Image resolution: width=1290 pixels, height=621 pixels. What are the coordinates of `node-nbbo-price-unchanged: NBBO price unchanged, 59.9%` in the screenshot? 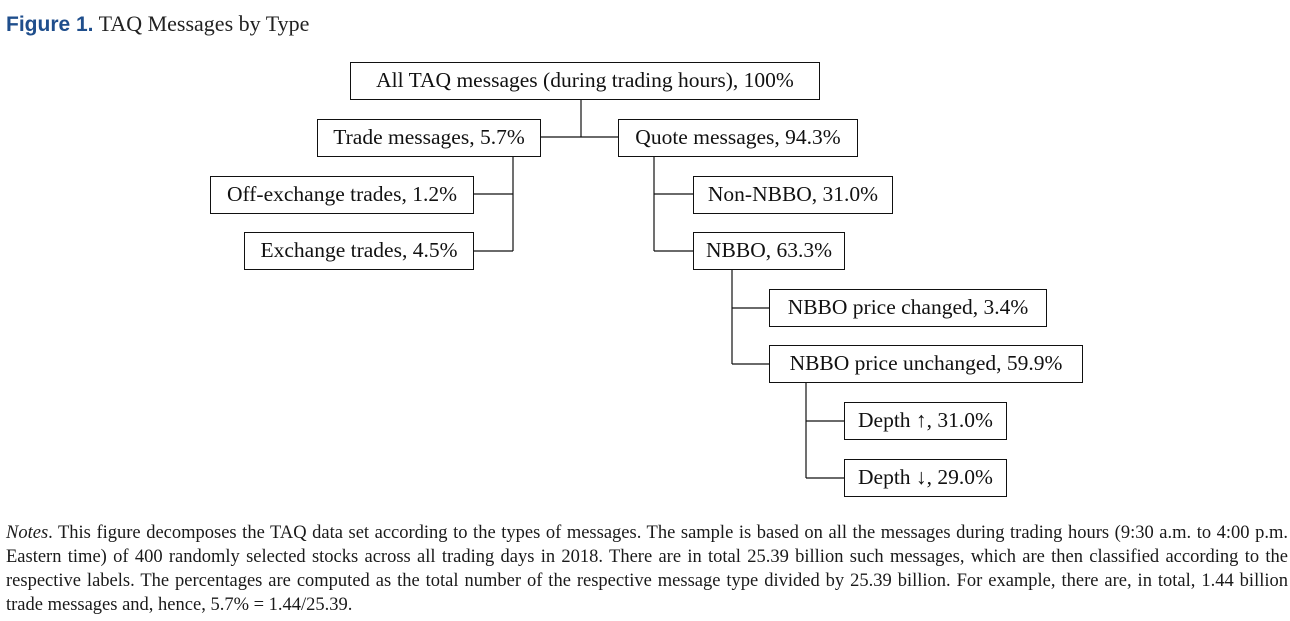 It's located at (926, 364).